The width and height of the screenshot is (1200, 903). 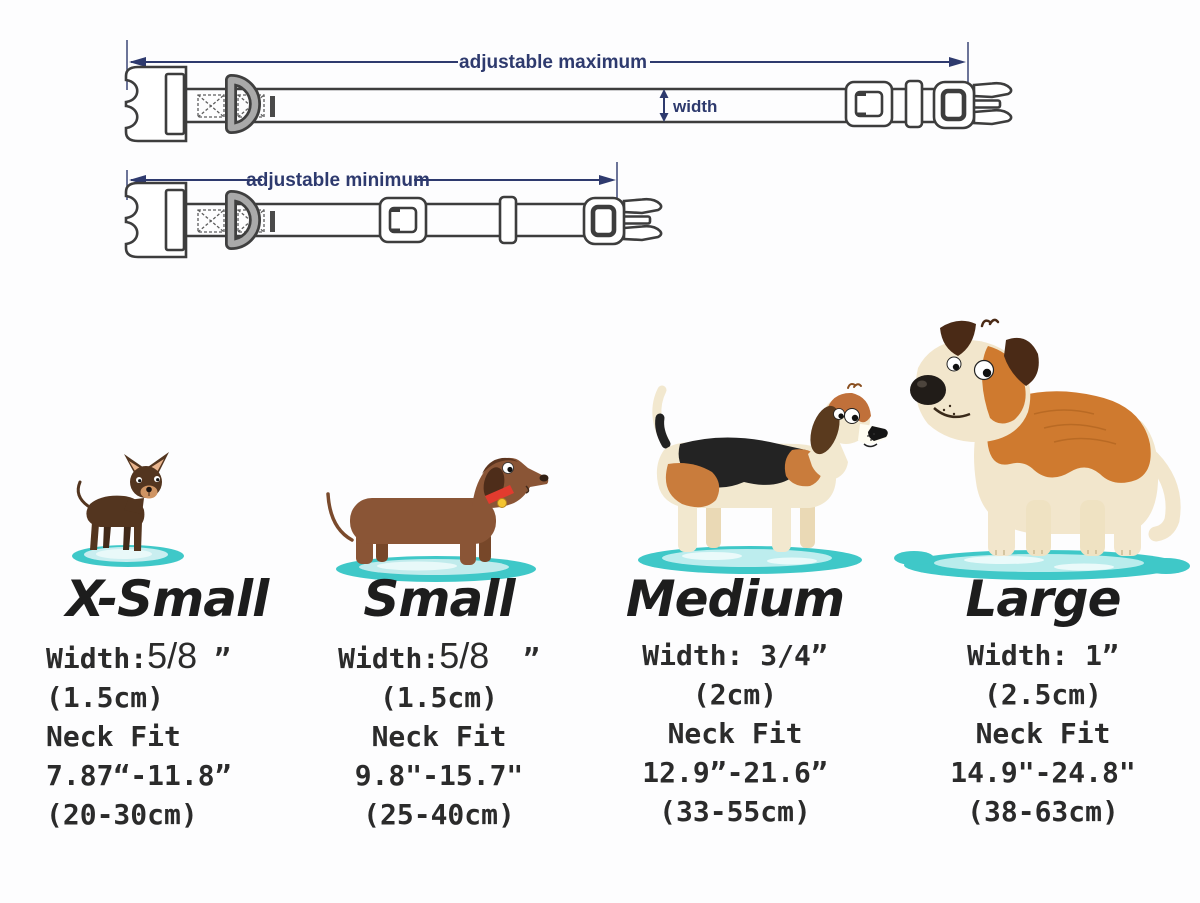 What do you see at coordinates (560, 105) in the screenshot?
I see `strap` at bounding box center [560, 105].